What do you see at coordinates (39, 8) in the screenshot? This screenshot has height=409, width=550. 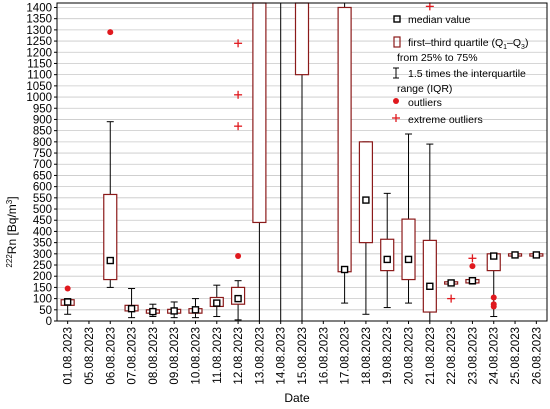 I see `y-tick-label: 1400` at bounding box center [39, 8].